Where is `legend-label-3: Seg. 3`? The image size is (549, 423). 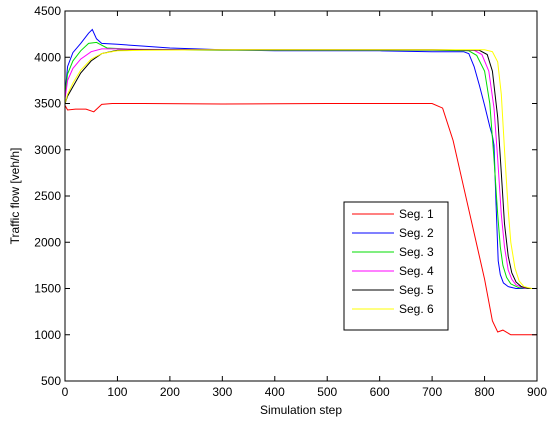 legend-label-3: Seg. 3 is located at coordinates (416, 252).